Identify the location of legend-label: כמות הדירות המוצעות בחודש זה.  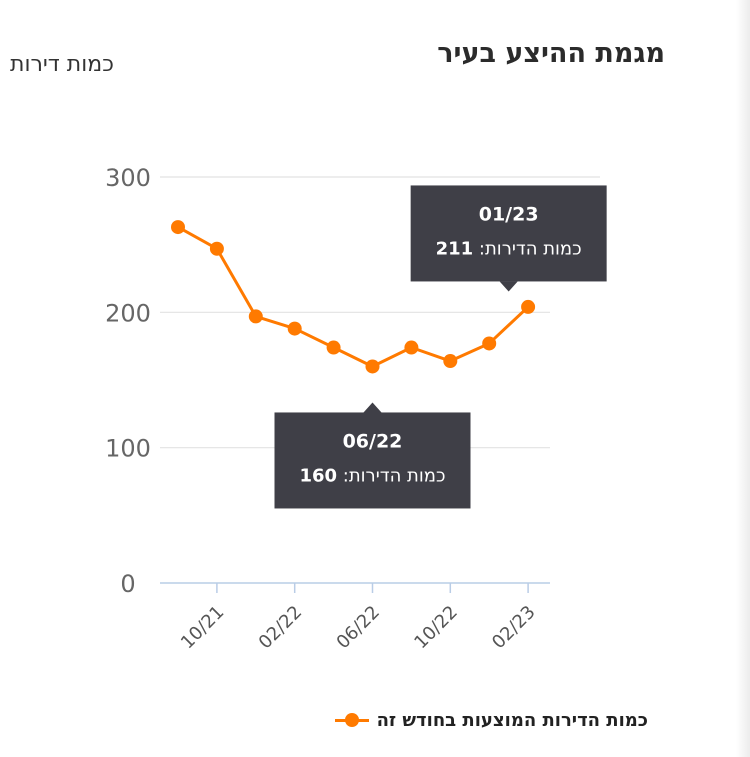
(512, 720).